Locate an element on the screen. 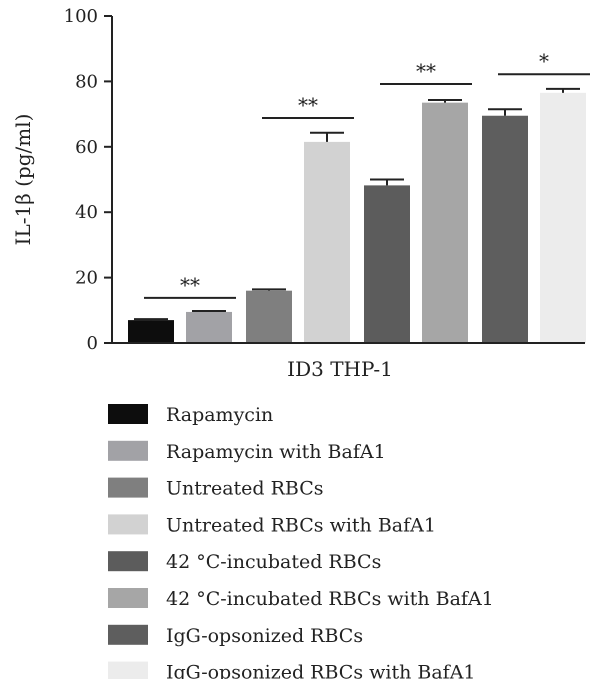 Image resolution: width=600 pixels, height=679 pixels. legend-item: Rapamycin with BafA1 is located at coordinates (247, 451).